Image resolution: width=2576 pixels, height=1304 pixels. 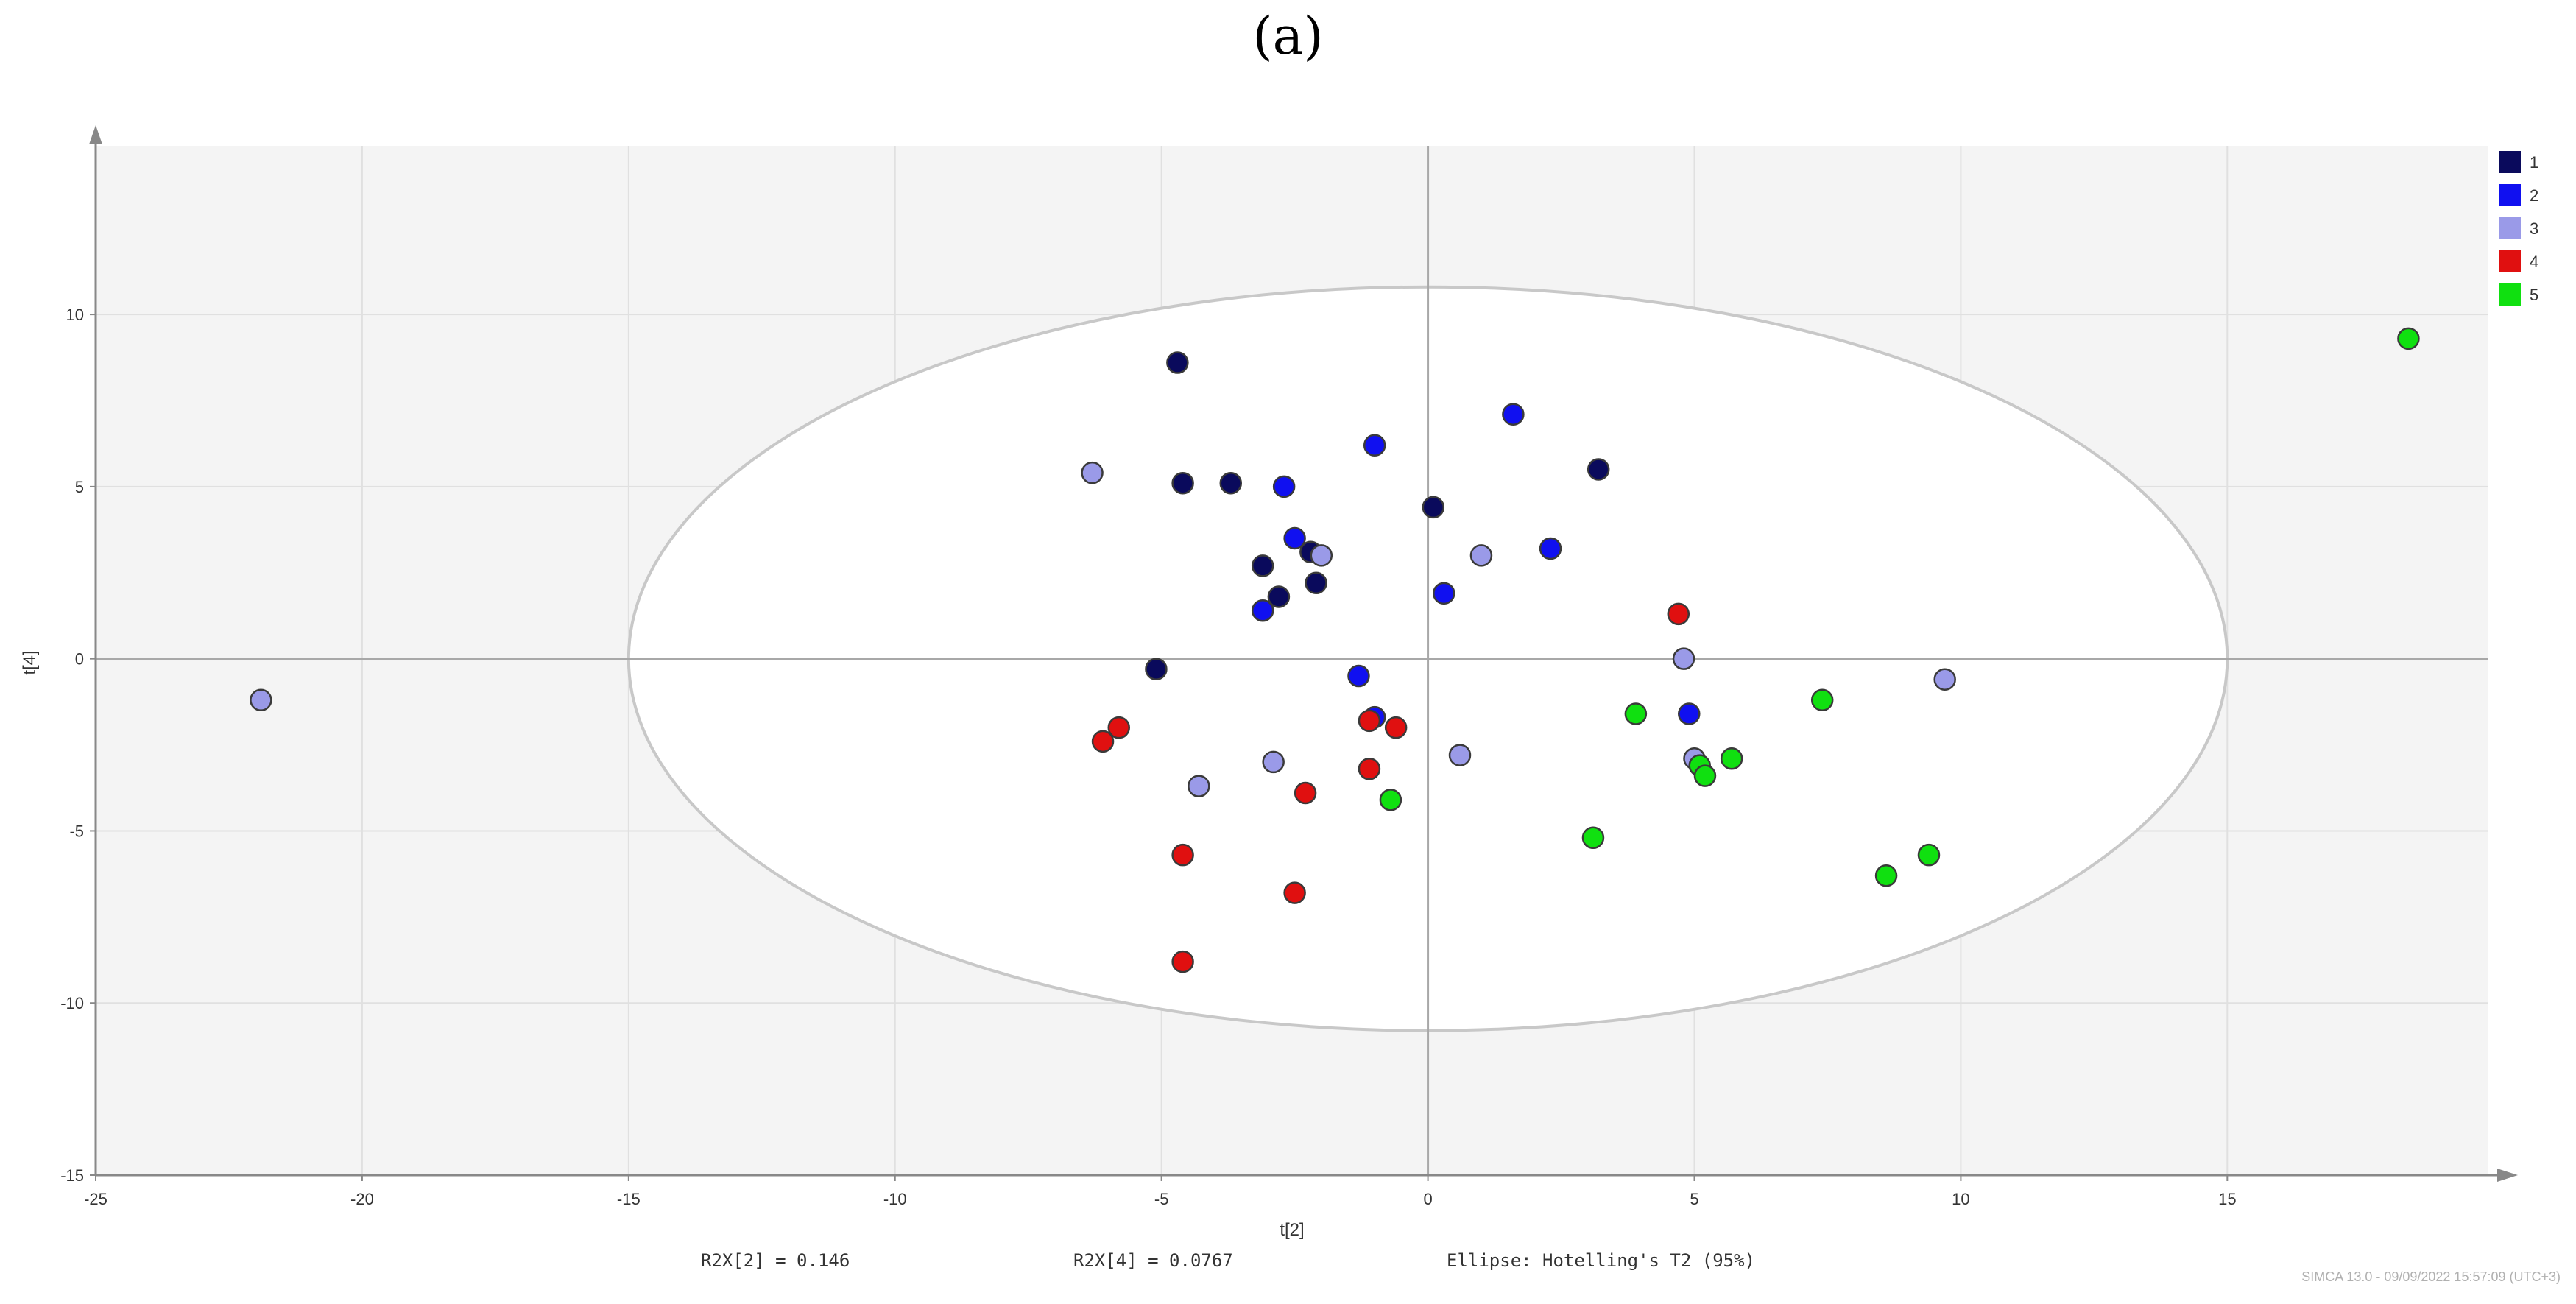 What do you see at coordinates (95, 134) in the screenshot?
I see `y-axis-arrow` at bounding box center [95, 134].